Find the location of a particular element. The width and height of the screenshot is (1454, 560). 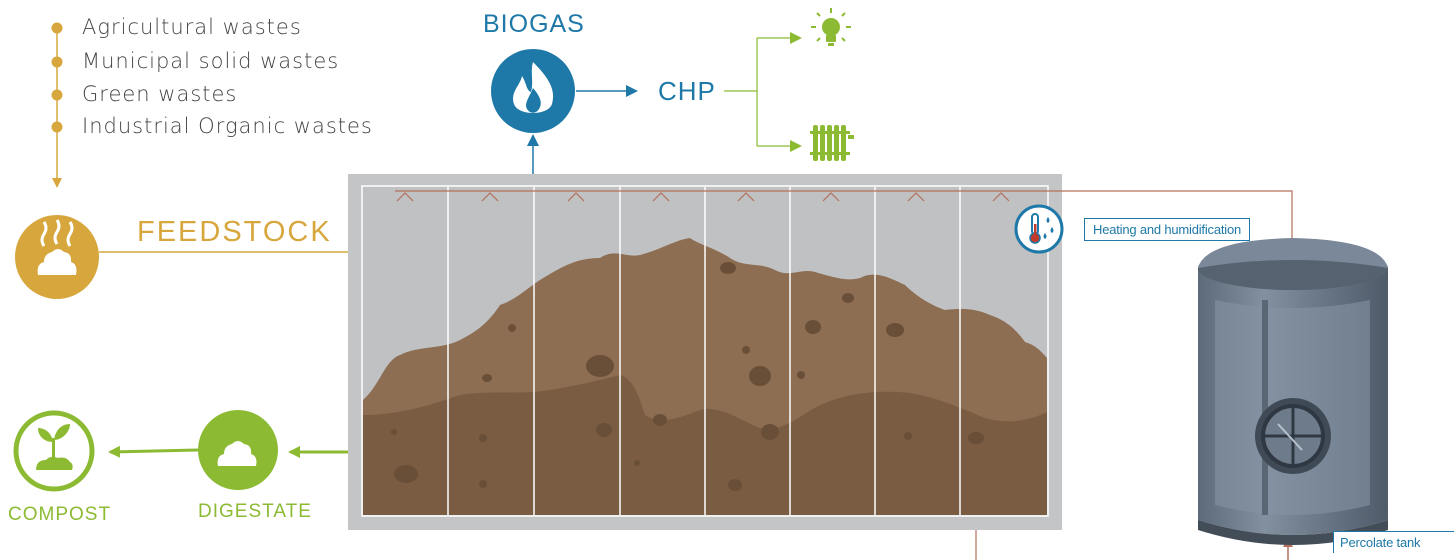

feedstock-label: FEEDSTOCK is located at coordinates (234, 232).